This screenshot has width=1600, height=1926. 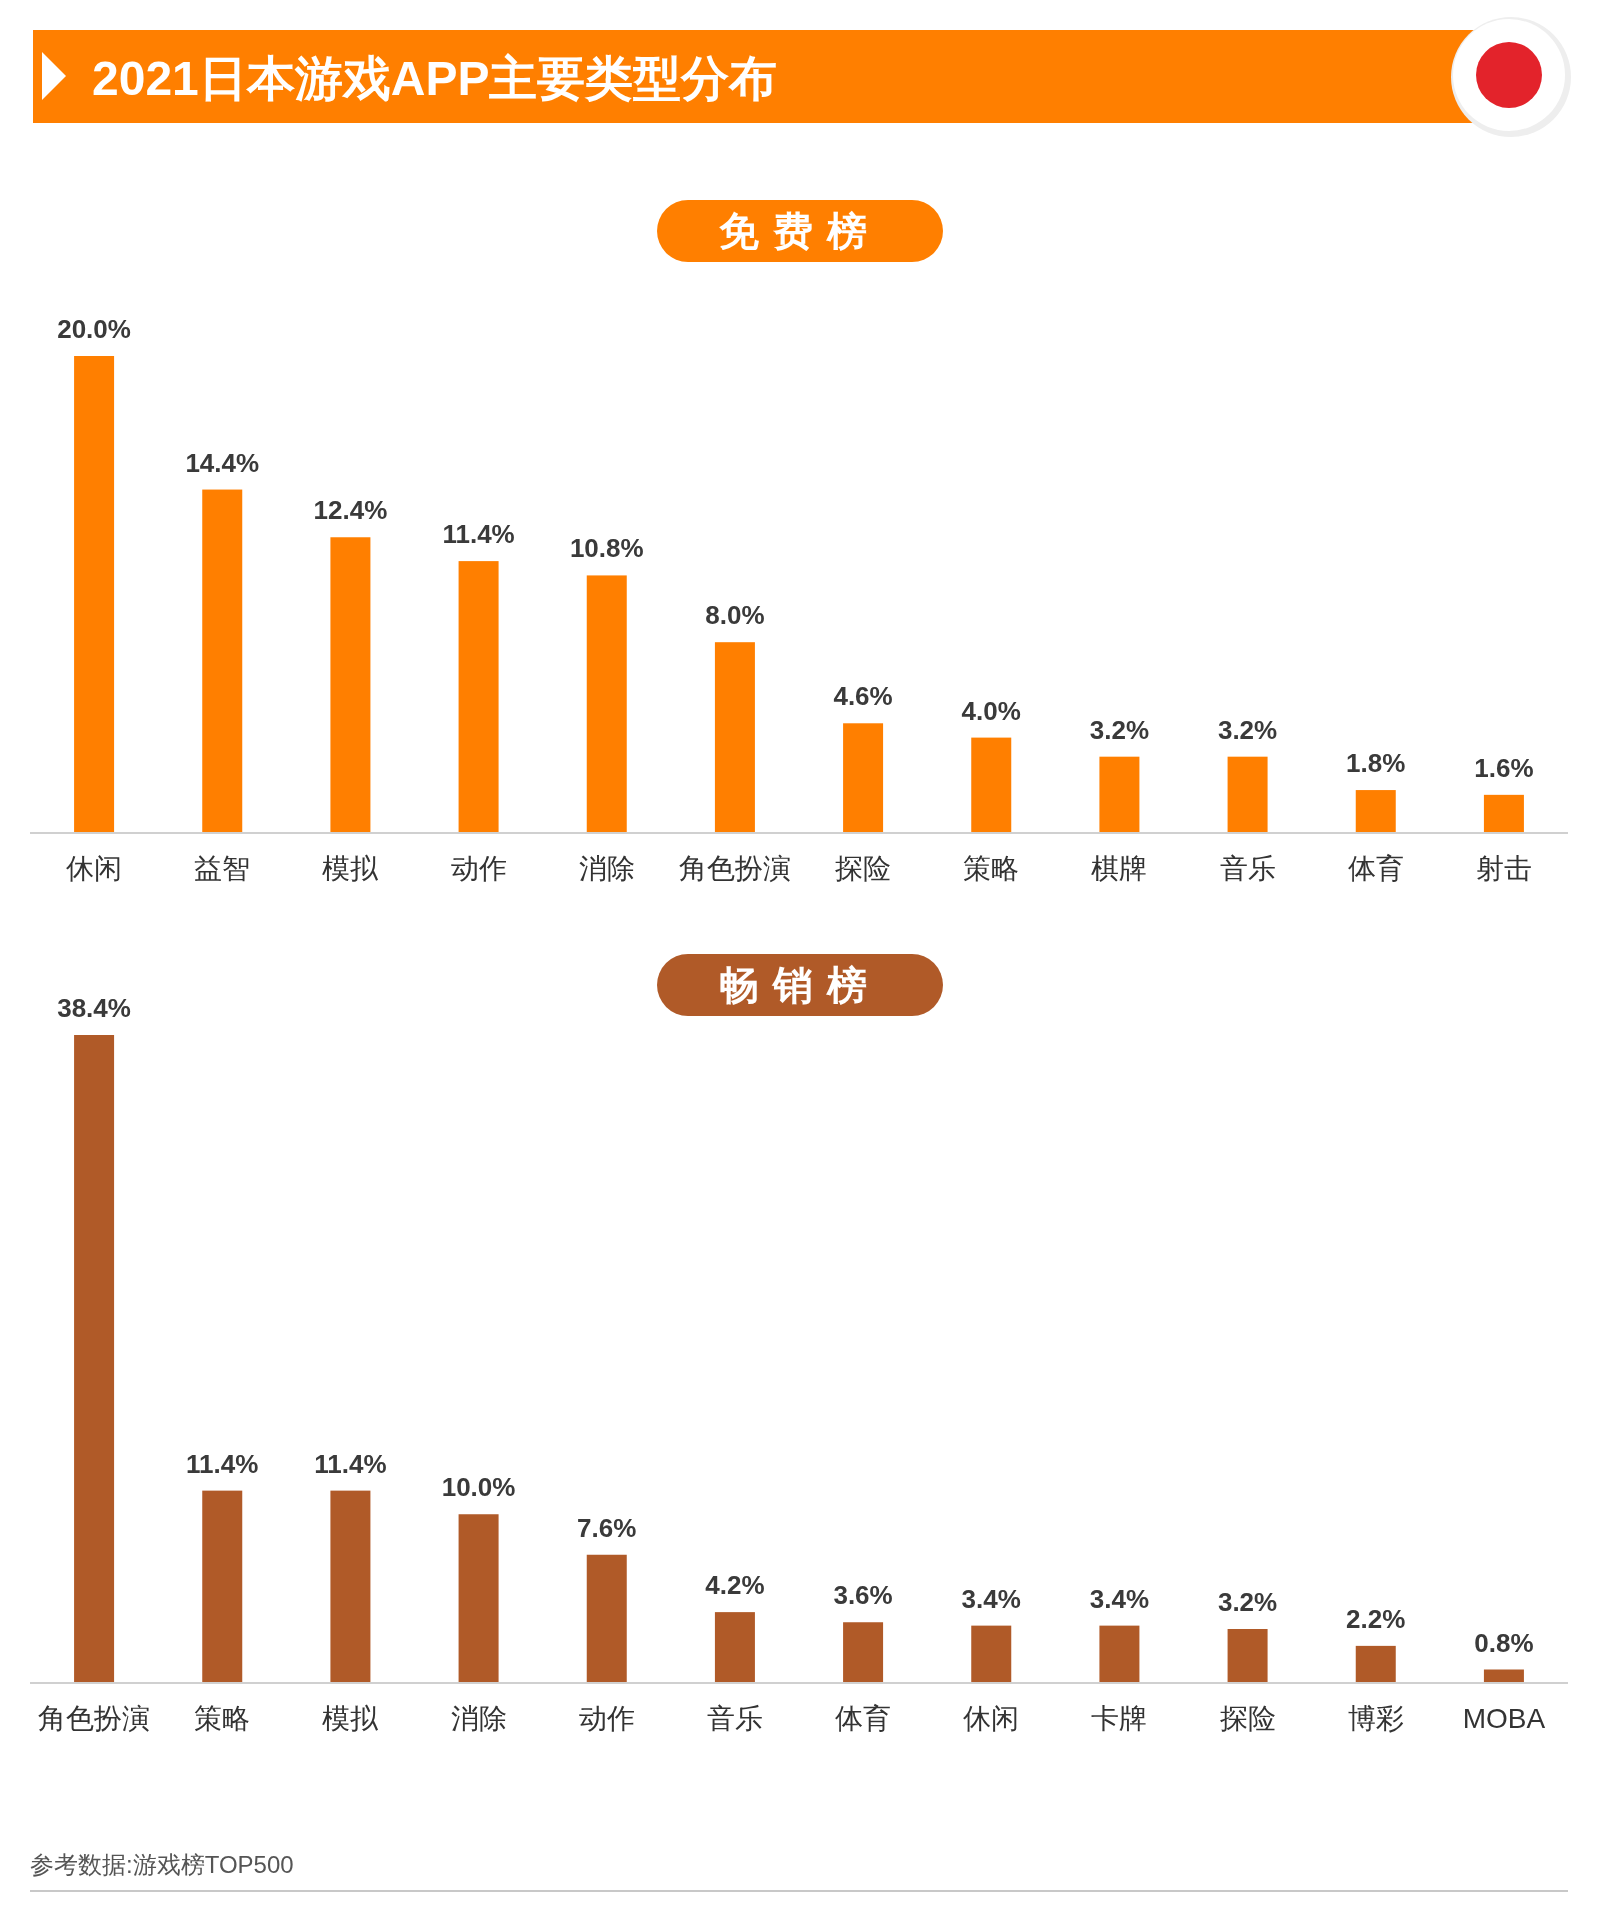 What do you see at coordinates (991, 710) in the screenshot?
I see `data-label: 4.0%` at bounding box center [991, 710].